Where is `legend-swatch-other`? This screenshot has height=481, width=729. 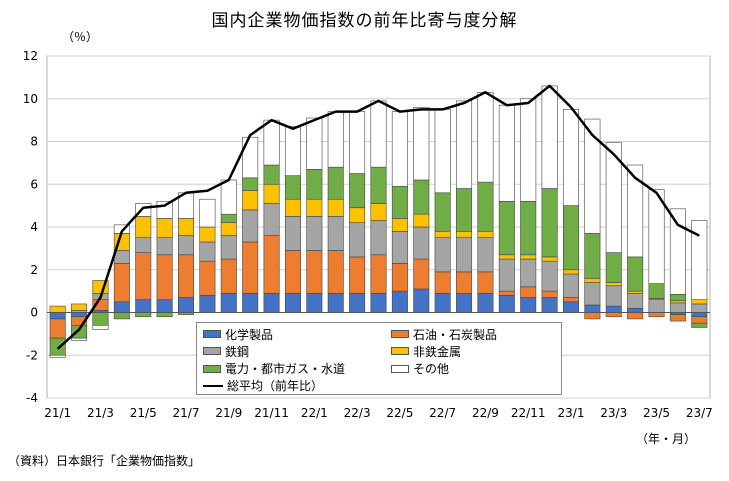
legend-swatch-other is located at coordinates (400, 368).